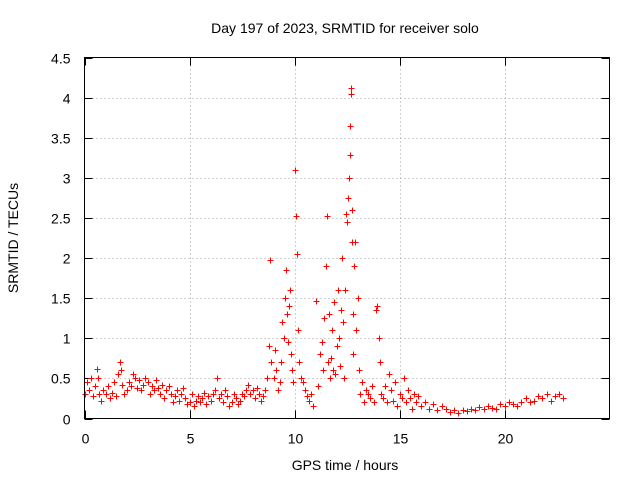 This screenshot has width=640, height=480. Describe the element at coordinates (61, 299) in the screenshot. I see `y-tick-label: 1.5` at that location.